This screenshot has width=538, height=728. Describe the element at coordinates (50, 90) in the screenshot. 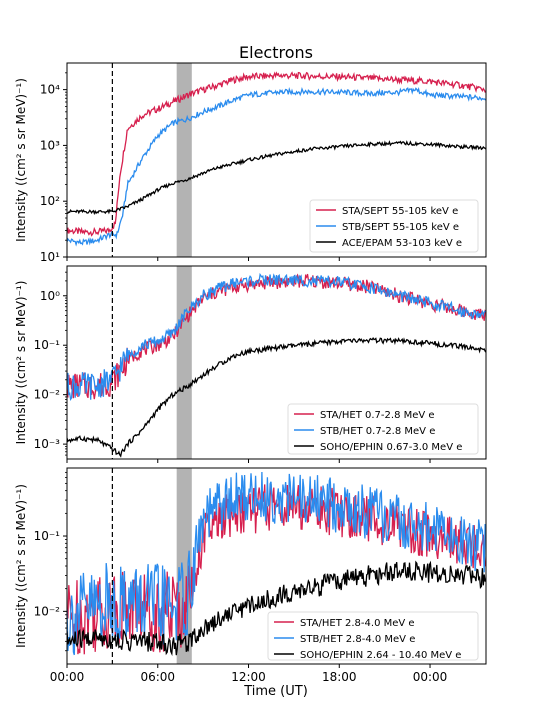

I see `y-tick-label: 10⁴` at that location.